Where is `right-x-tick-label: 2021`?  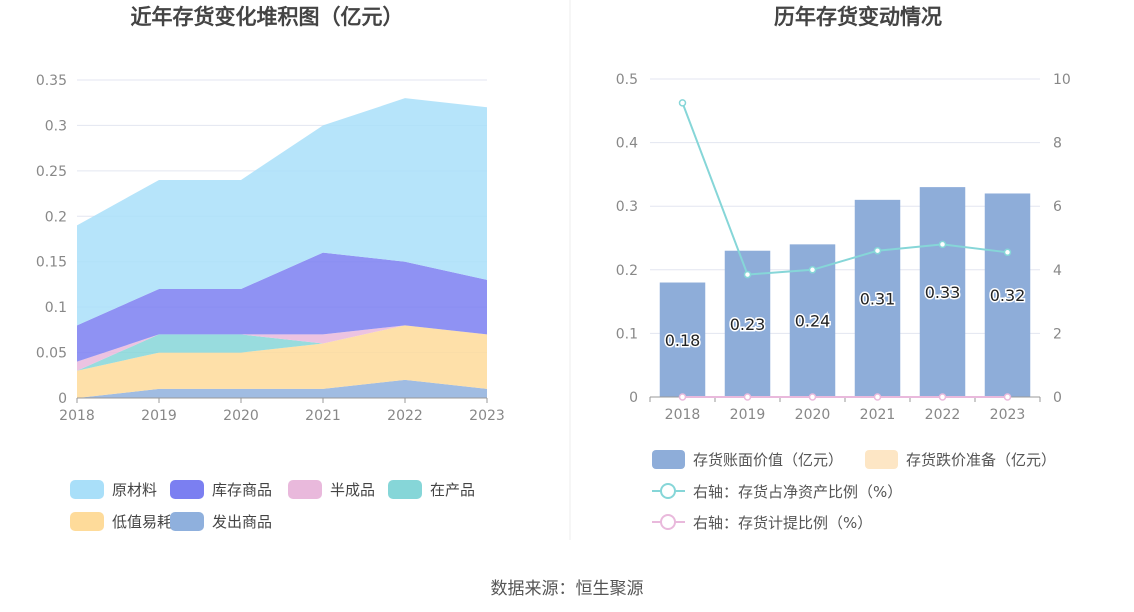 right-x-tick-label: 2021 is located at coordinates (878, 415).